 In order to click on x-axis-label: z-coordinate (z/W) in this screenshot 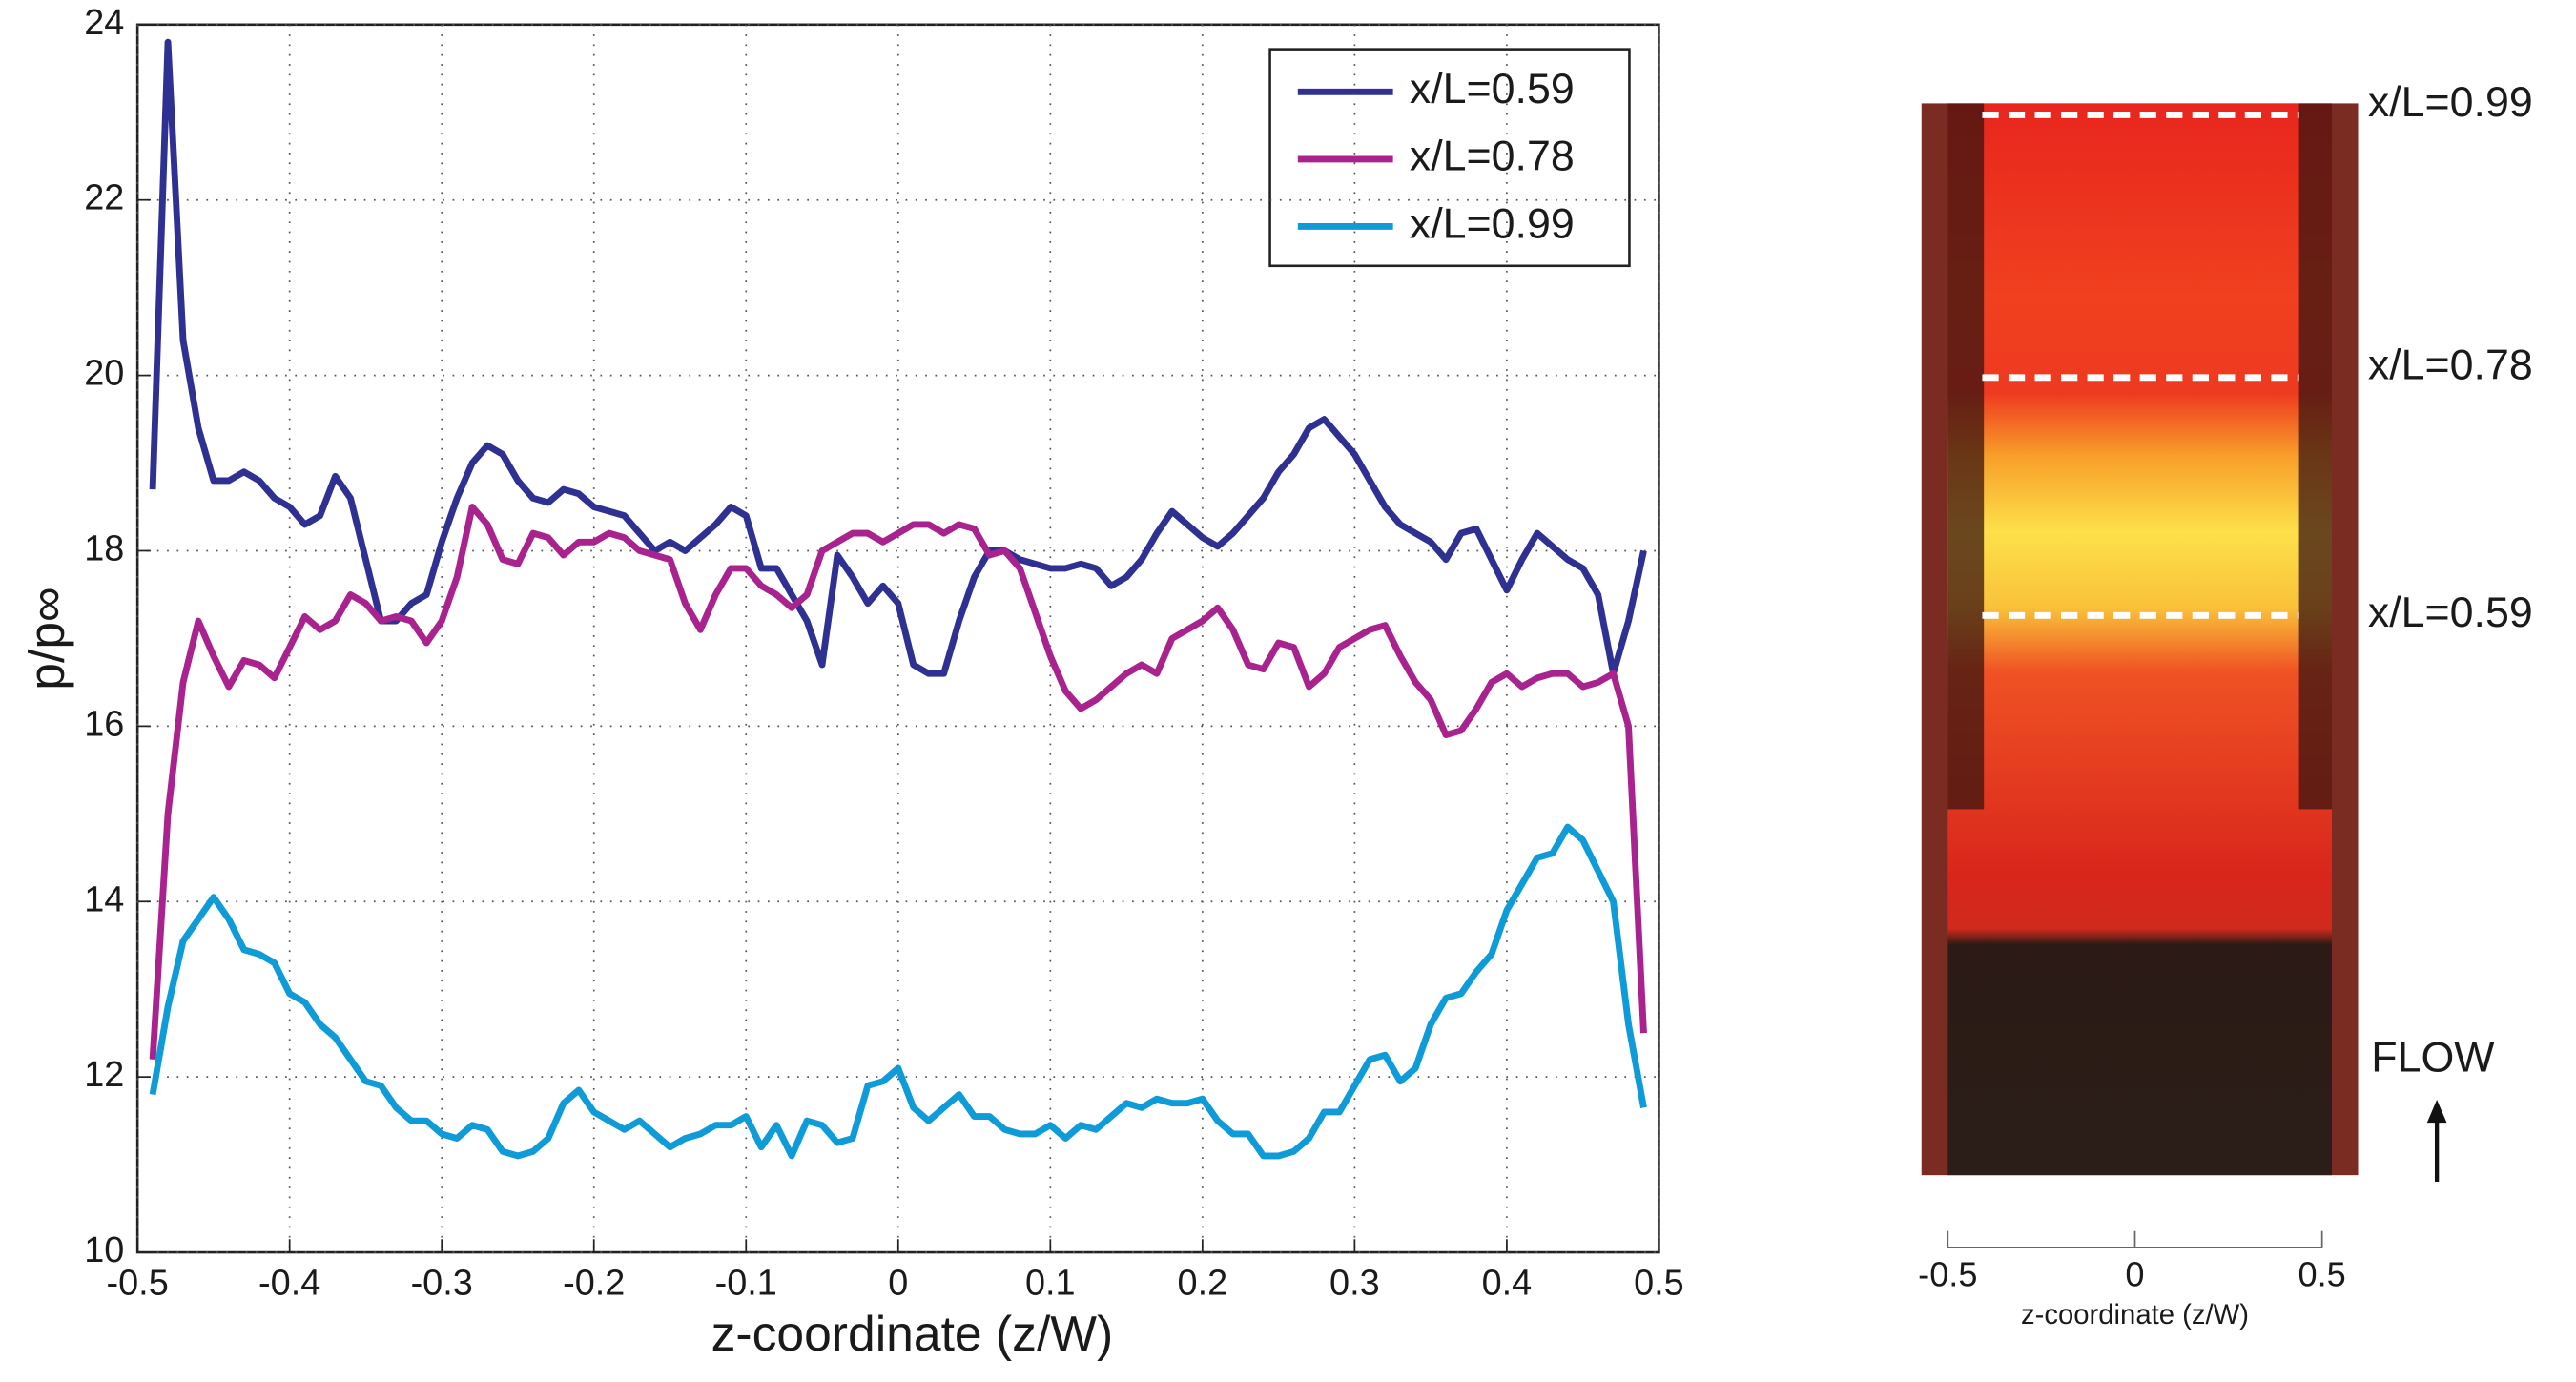, I will do `click(912, 1333)`.